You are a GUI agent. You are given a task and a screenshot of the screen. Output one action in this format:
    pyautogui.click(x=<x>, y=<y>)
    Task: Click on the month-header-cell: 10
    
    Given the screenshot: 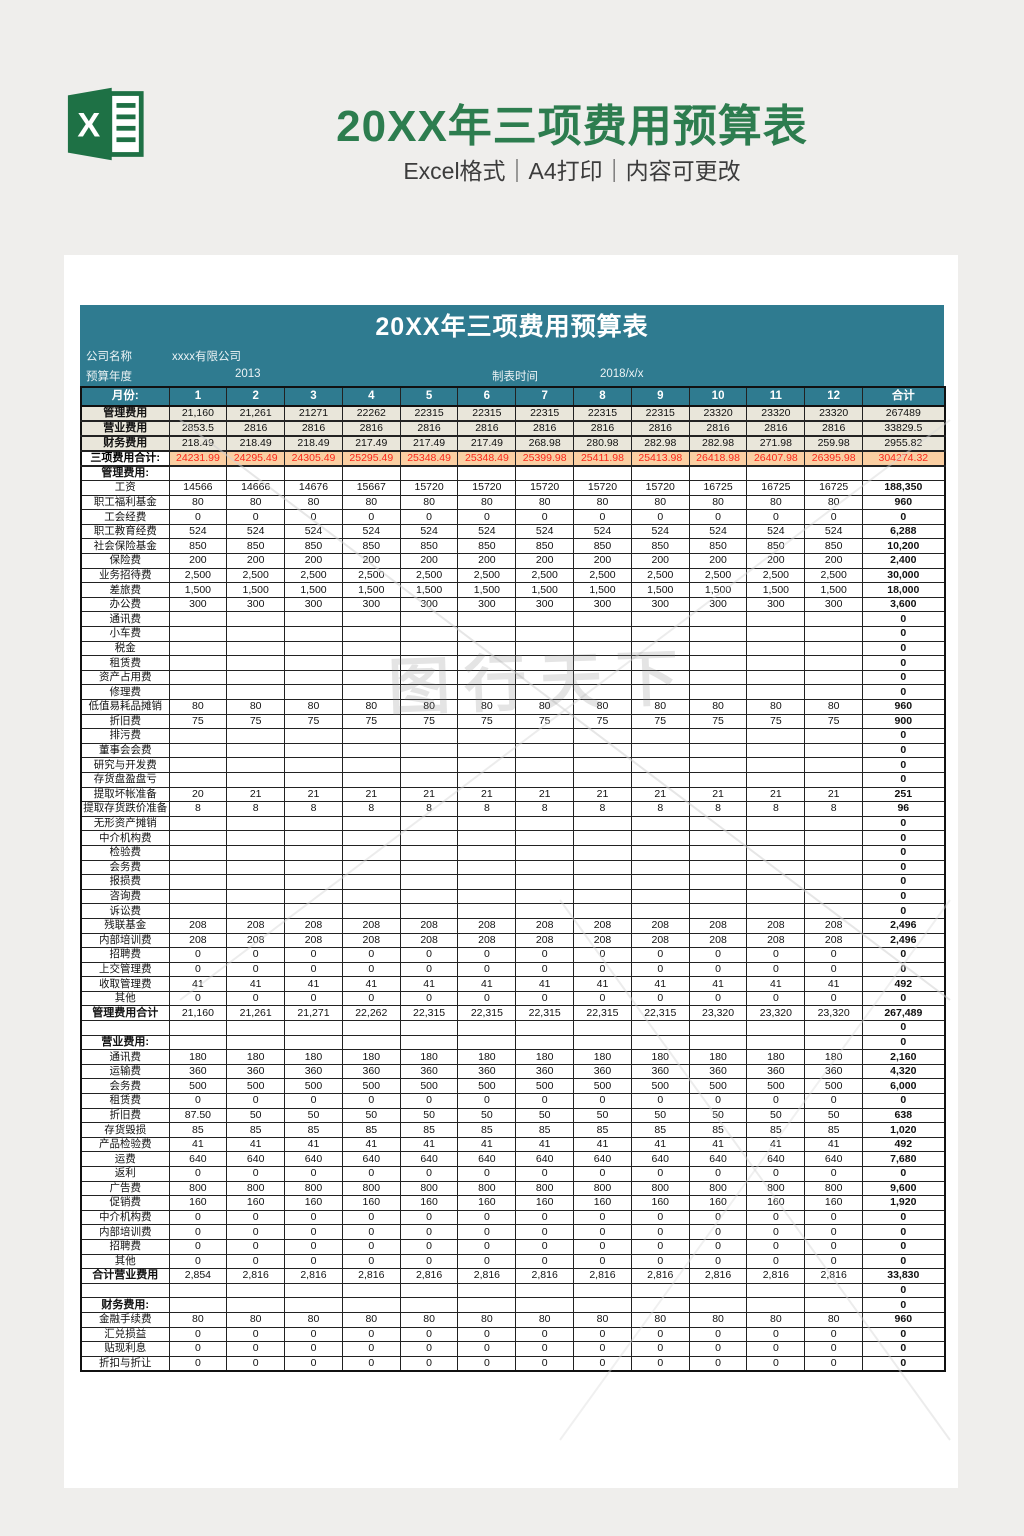 What is the action you would take?
    pyautogui.click(x=718, y=396)
    